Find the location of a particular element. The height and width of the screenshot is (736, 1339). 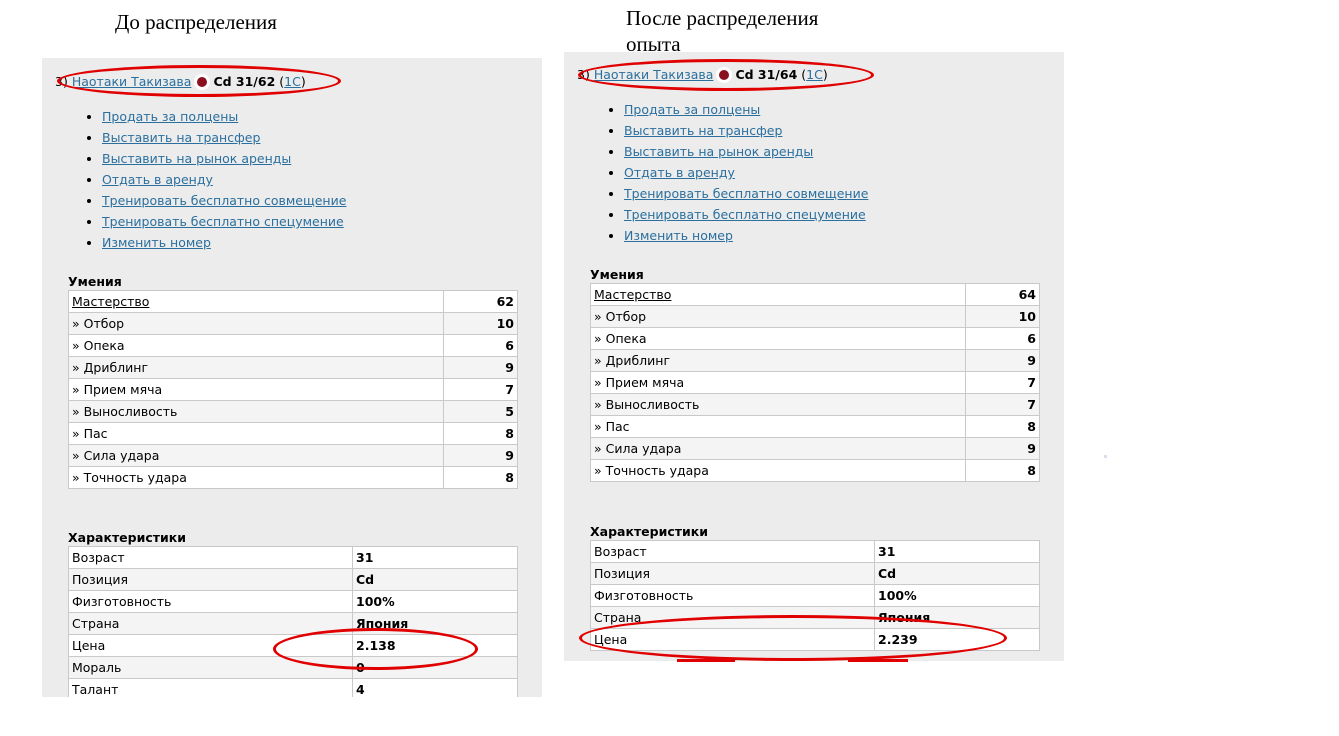

table-row: Физготовность 100% is located at coordinates (293, 601).